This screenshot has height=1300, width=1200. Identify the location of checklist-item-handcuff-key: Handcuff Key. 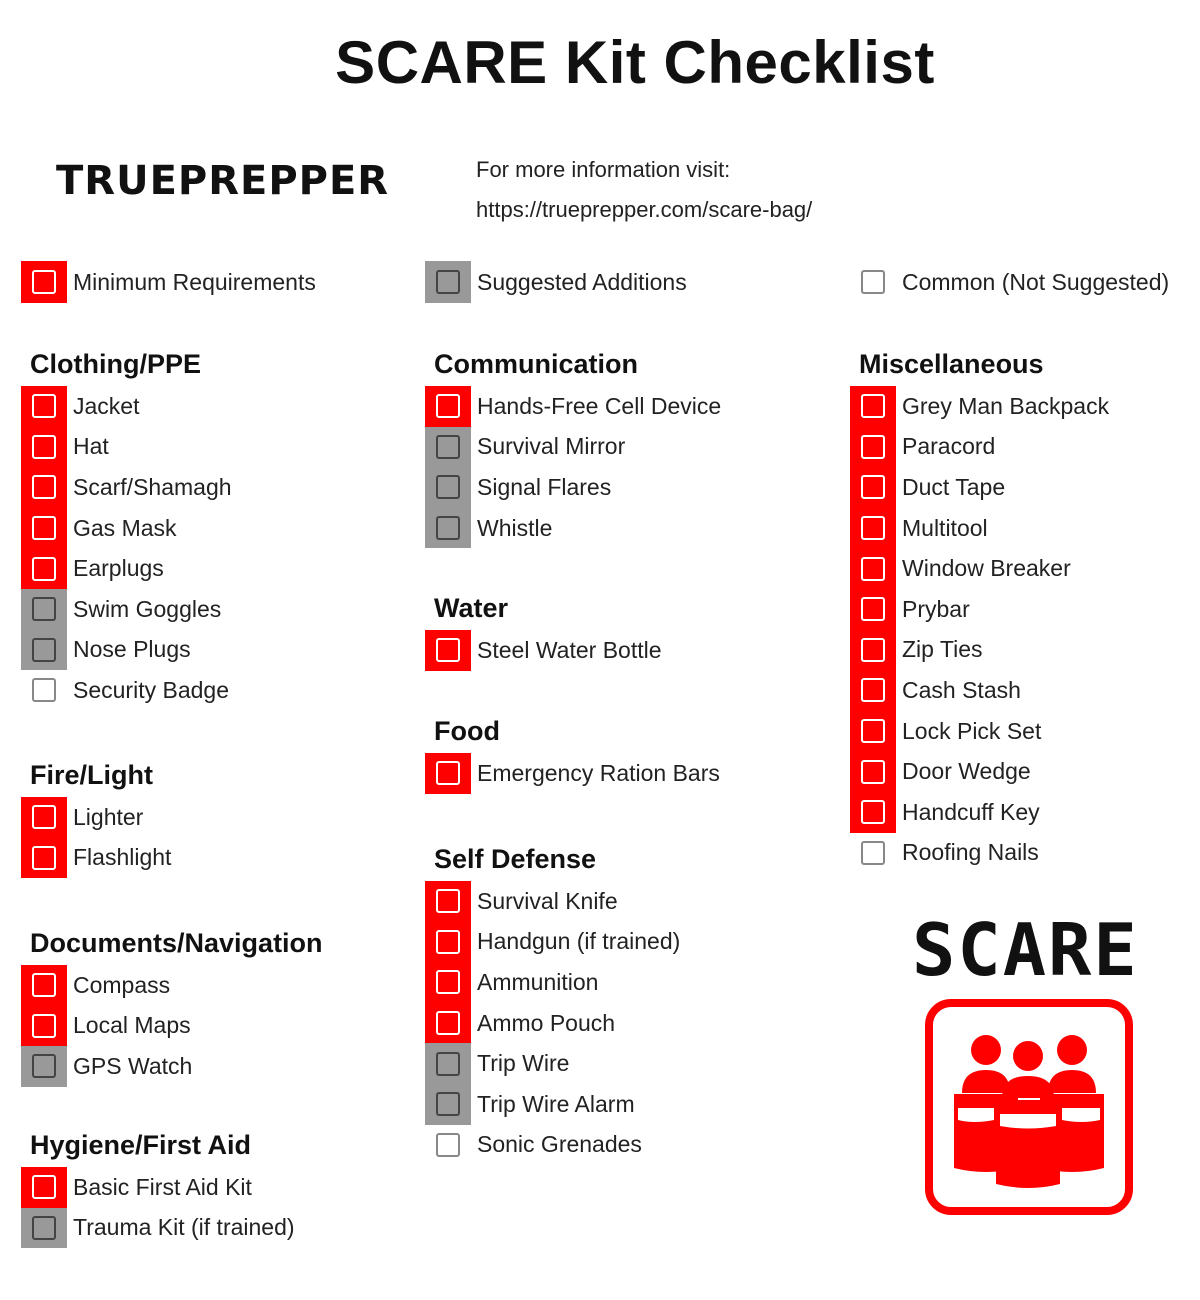
(979, 812).